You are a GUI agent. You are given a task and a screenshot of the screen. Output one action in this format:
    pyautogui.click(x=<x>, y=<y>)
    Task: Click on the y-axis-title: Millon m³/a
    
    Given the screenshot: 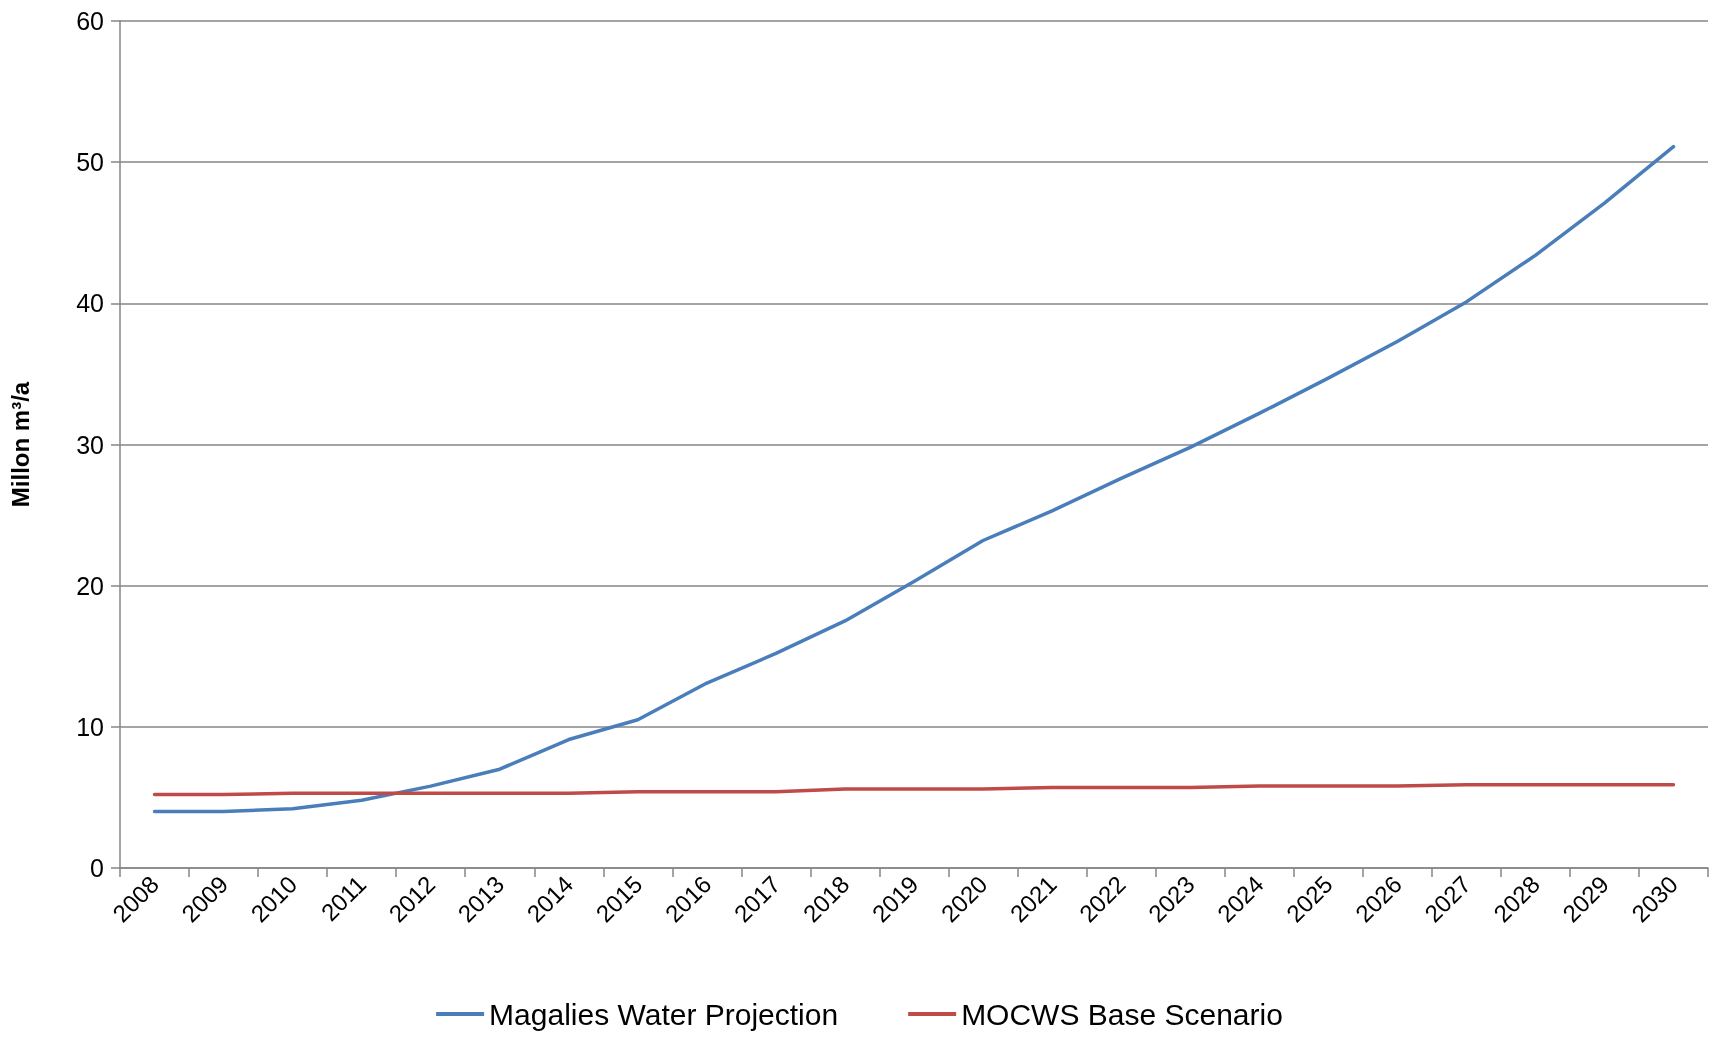 What is the action you would take?
    pyautogui.click(x=20, y=444)
    